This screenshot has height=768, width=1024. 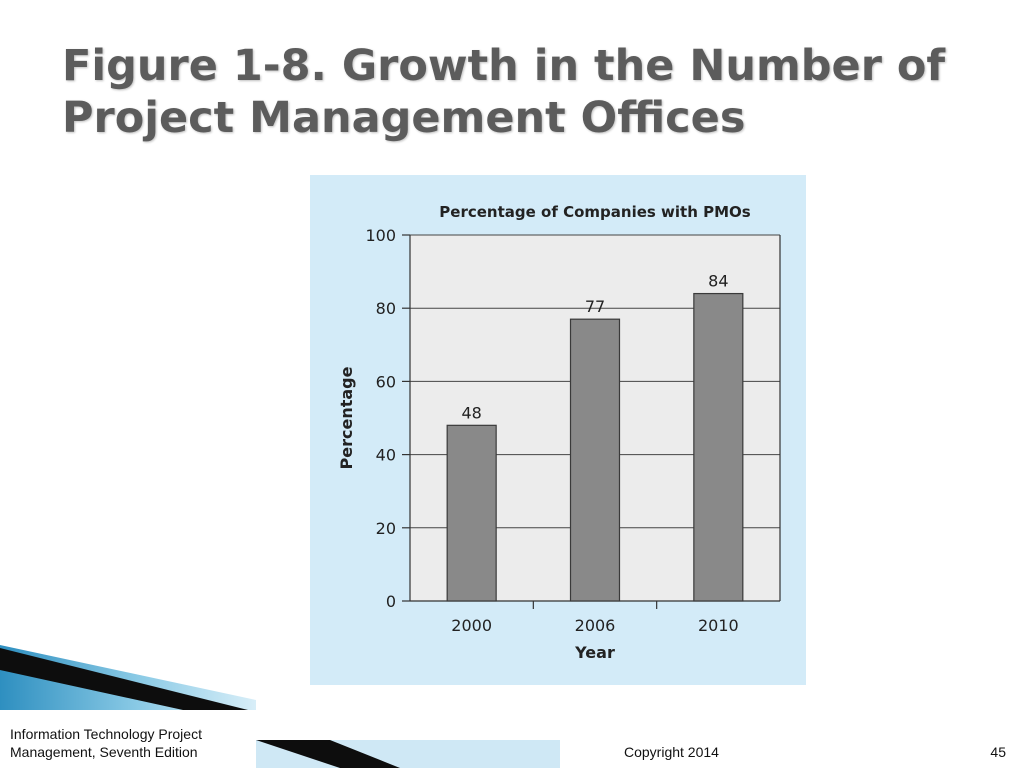 I want to click on decor-dark-stripe, so click(x=128, y=687).